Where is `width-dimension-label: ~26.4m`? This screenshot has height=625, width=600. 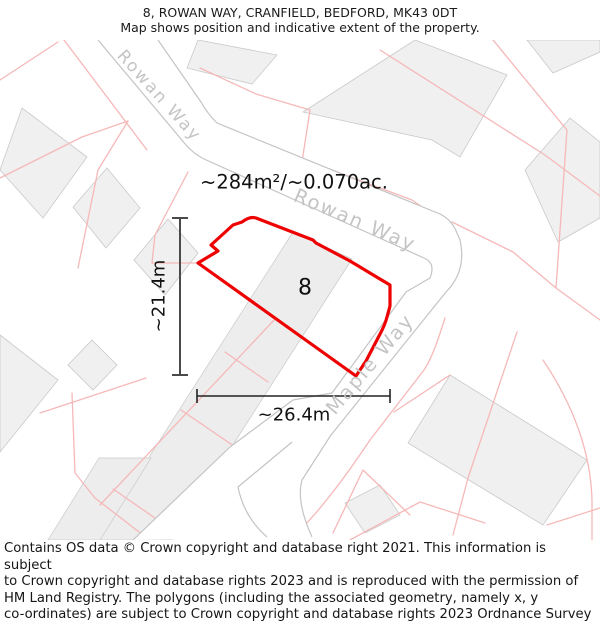
width-dimension-label: ~26.4m is located at coordinates (294, 415).